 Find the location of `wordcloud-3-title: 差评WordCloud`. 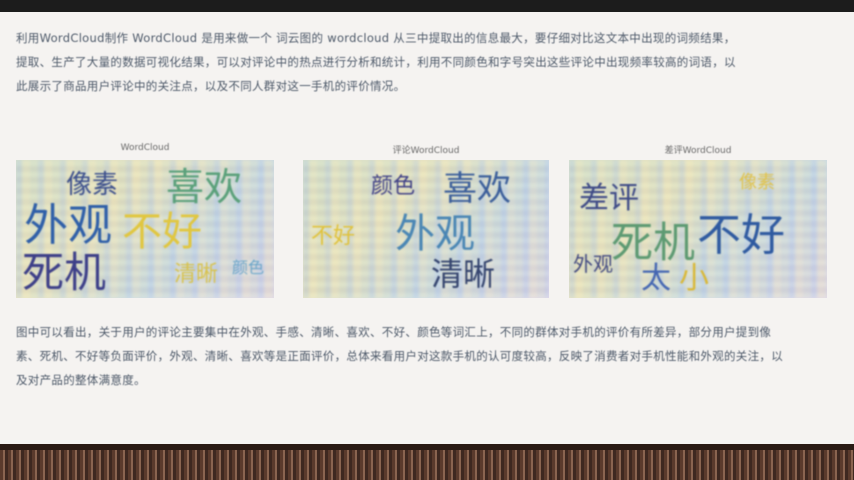

wordcloud-3-title: 差评WordCloud is located at coordinates (698, 151).